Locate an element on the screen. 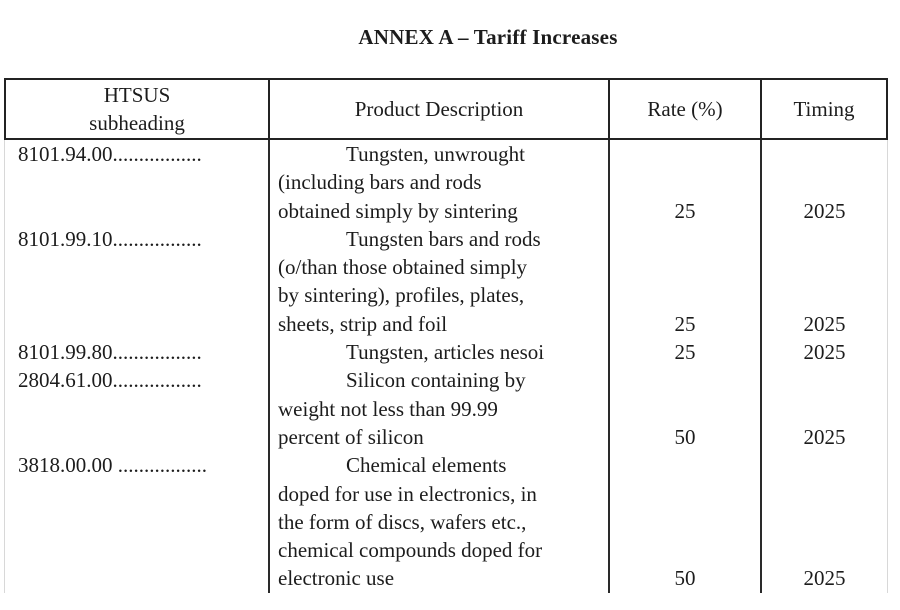 This screenshot has width=900, height=610. description-line: Chemical elements is located at coordinates (426, 465).